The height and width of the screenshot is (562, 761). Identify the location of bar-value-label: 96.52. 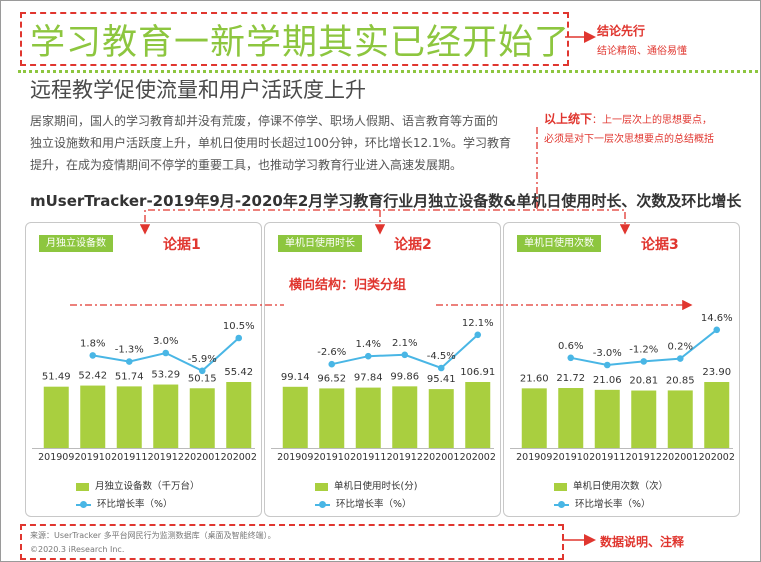
(331, 378).